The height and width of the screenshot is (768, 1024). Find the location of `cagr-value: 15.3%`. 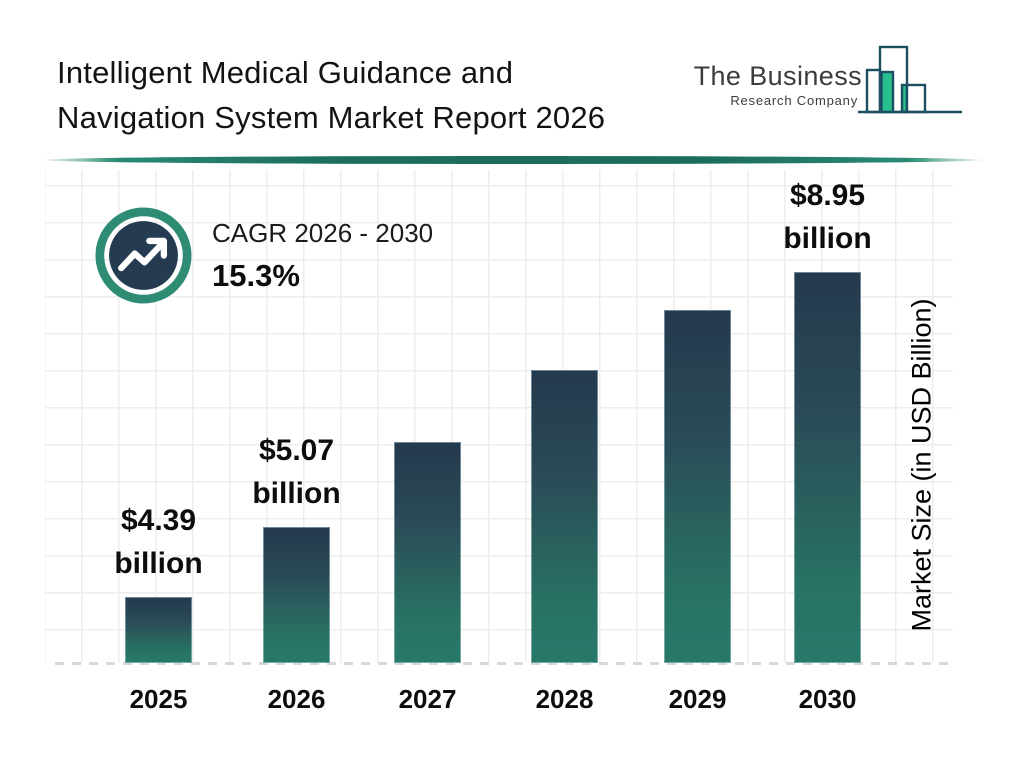

cagr-value: 15.3% is located at coordinates (256, 275).